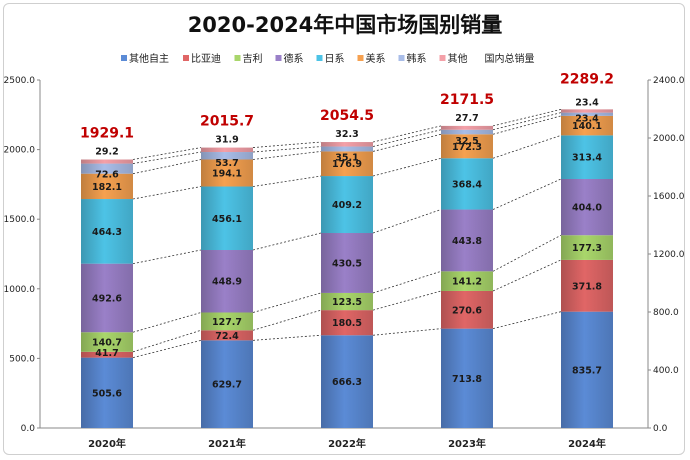 The height and width of the screenshot is (460, 690). I want to click on segment-value-label: 140.7, so click(107, 343).